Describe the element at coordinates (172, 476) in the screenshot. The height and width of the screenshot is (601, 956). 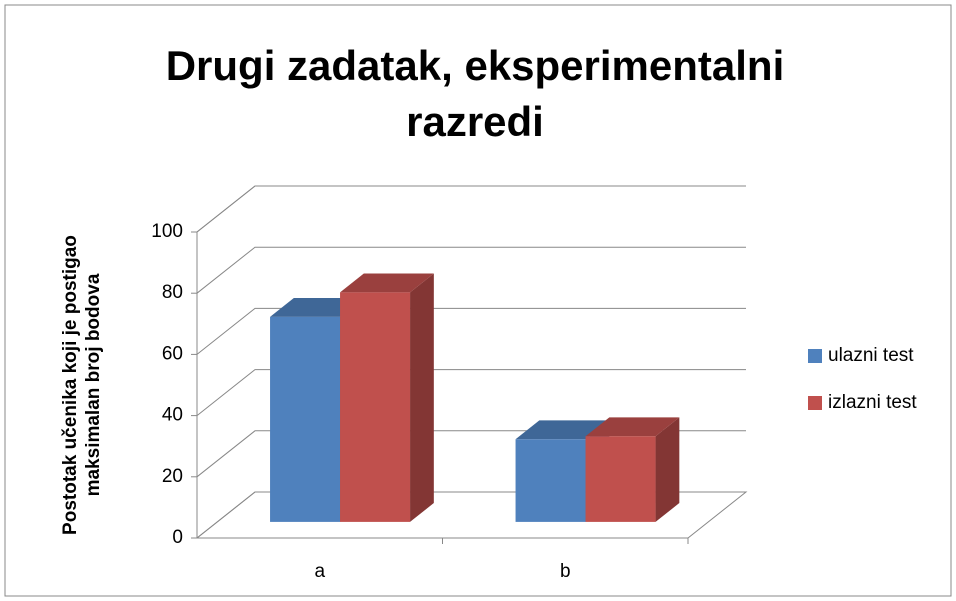
I see `y-tick-label: 20` at that location.